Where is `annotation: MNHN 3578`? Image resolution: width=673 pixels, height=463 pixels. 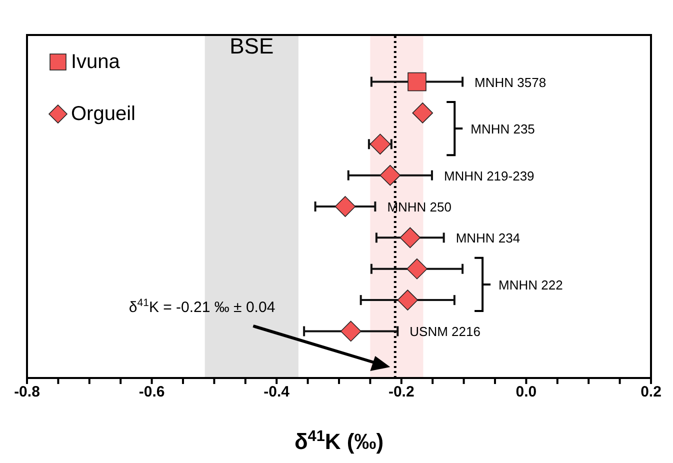 annotation: MNHN 3578 is located at coordinates (510, 82).